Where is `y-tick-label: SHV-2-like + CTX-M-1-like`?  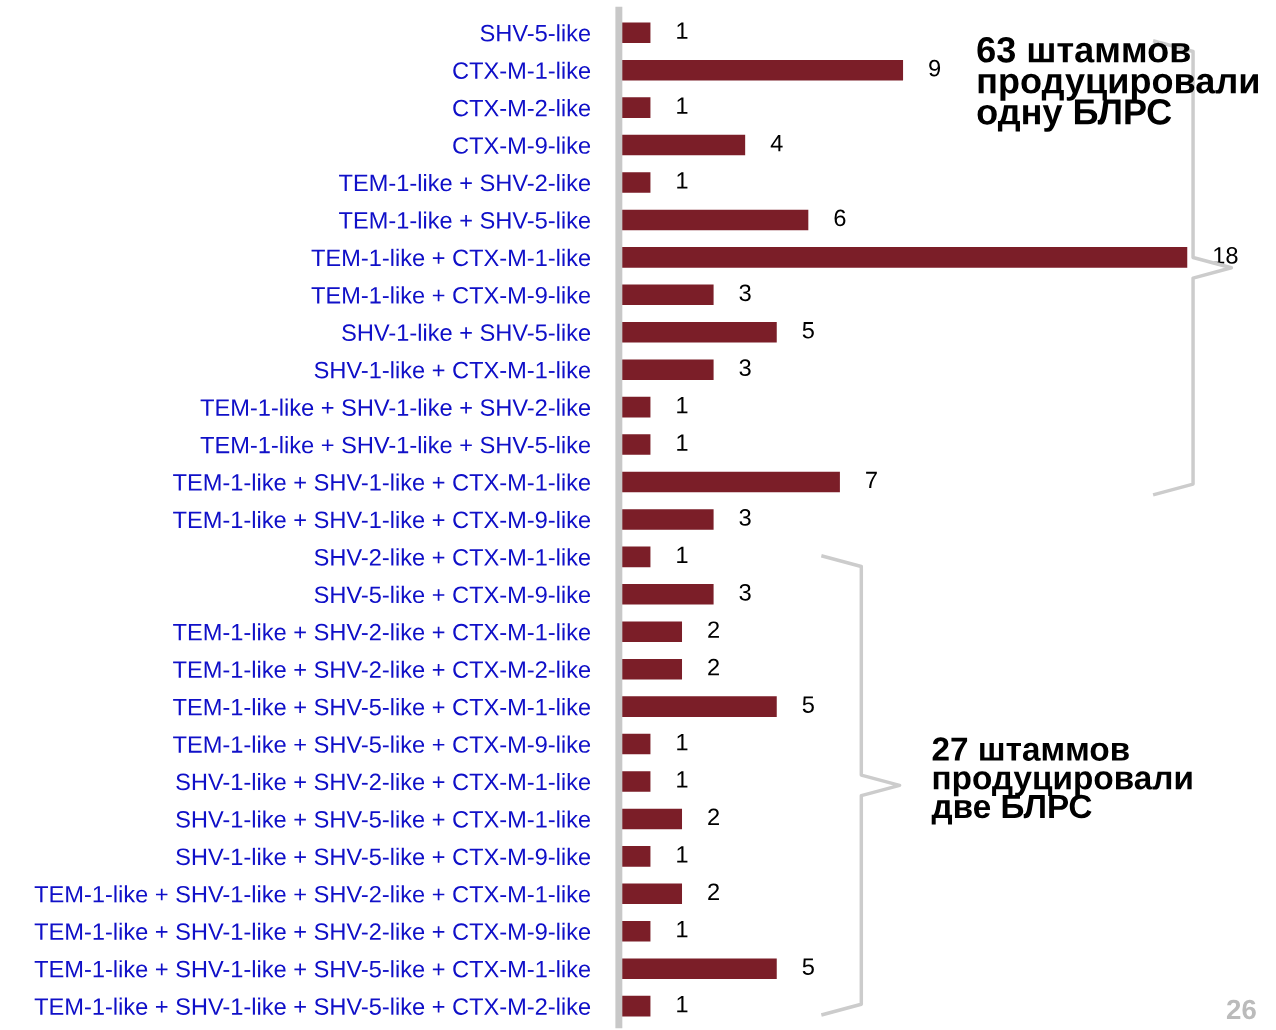
y-tick-label: SHV-2-like + CTX-M-1-like is located at coordinates (452, 557).